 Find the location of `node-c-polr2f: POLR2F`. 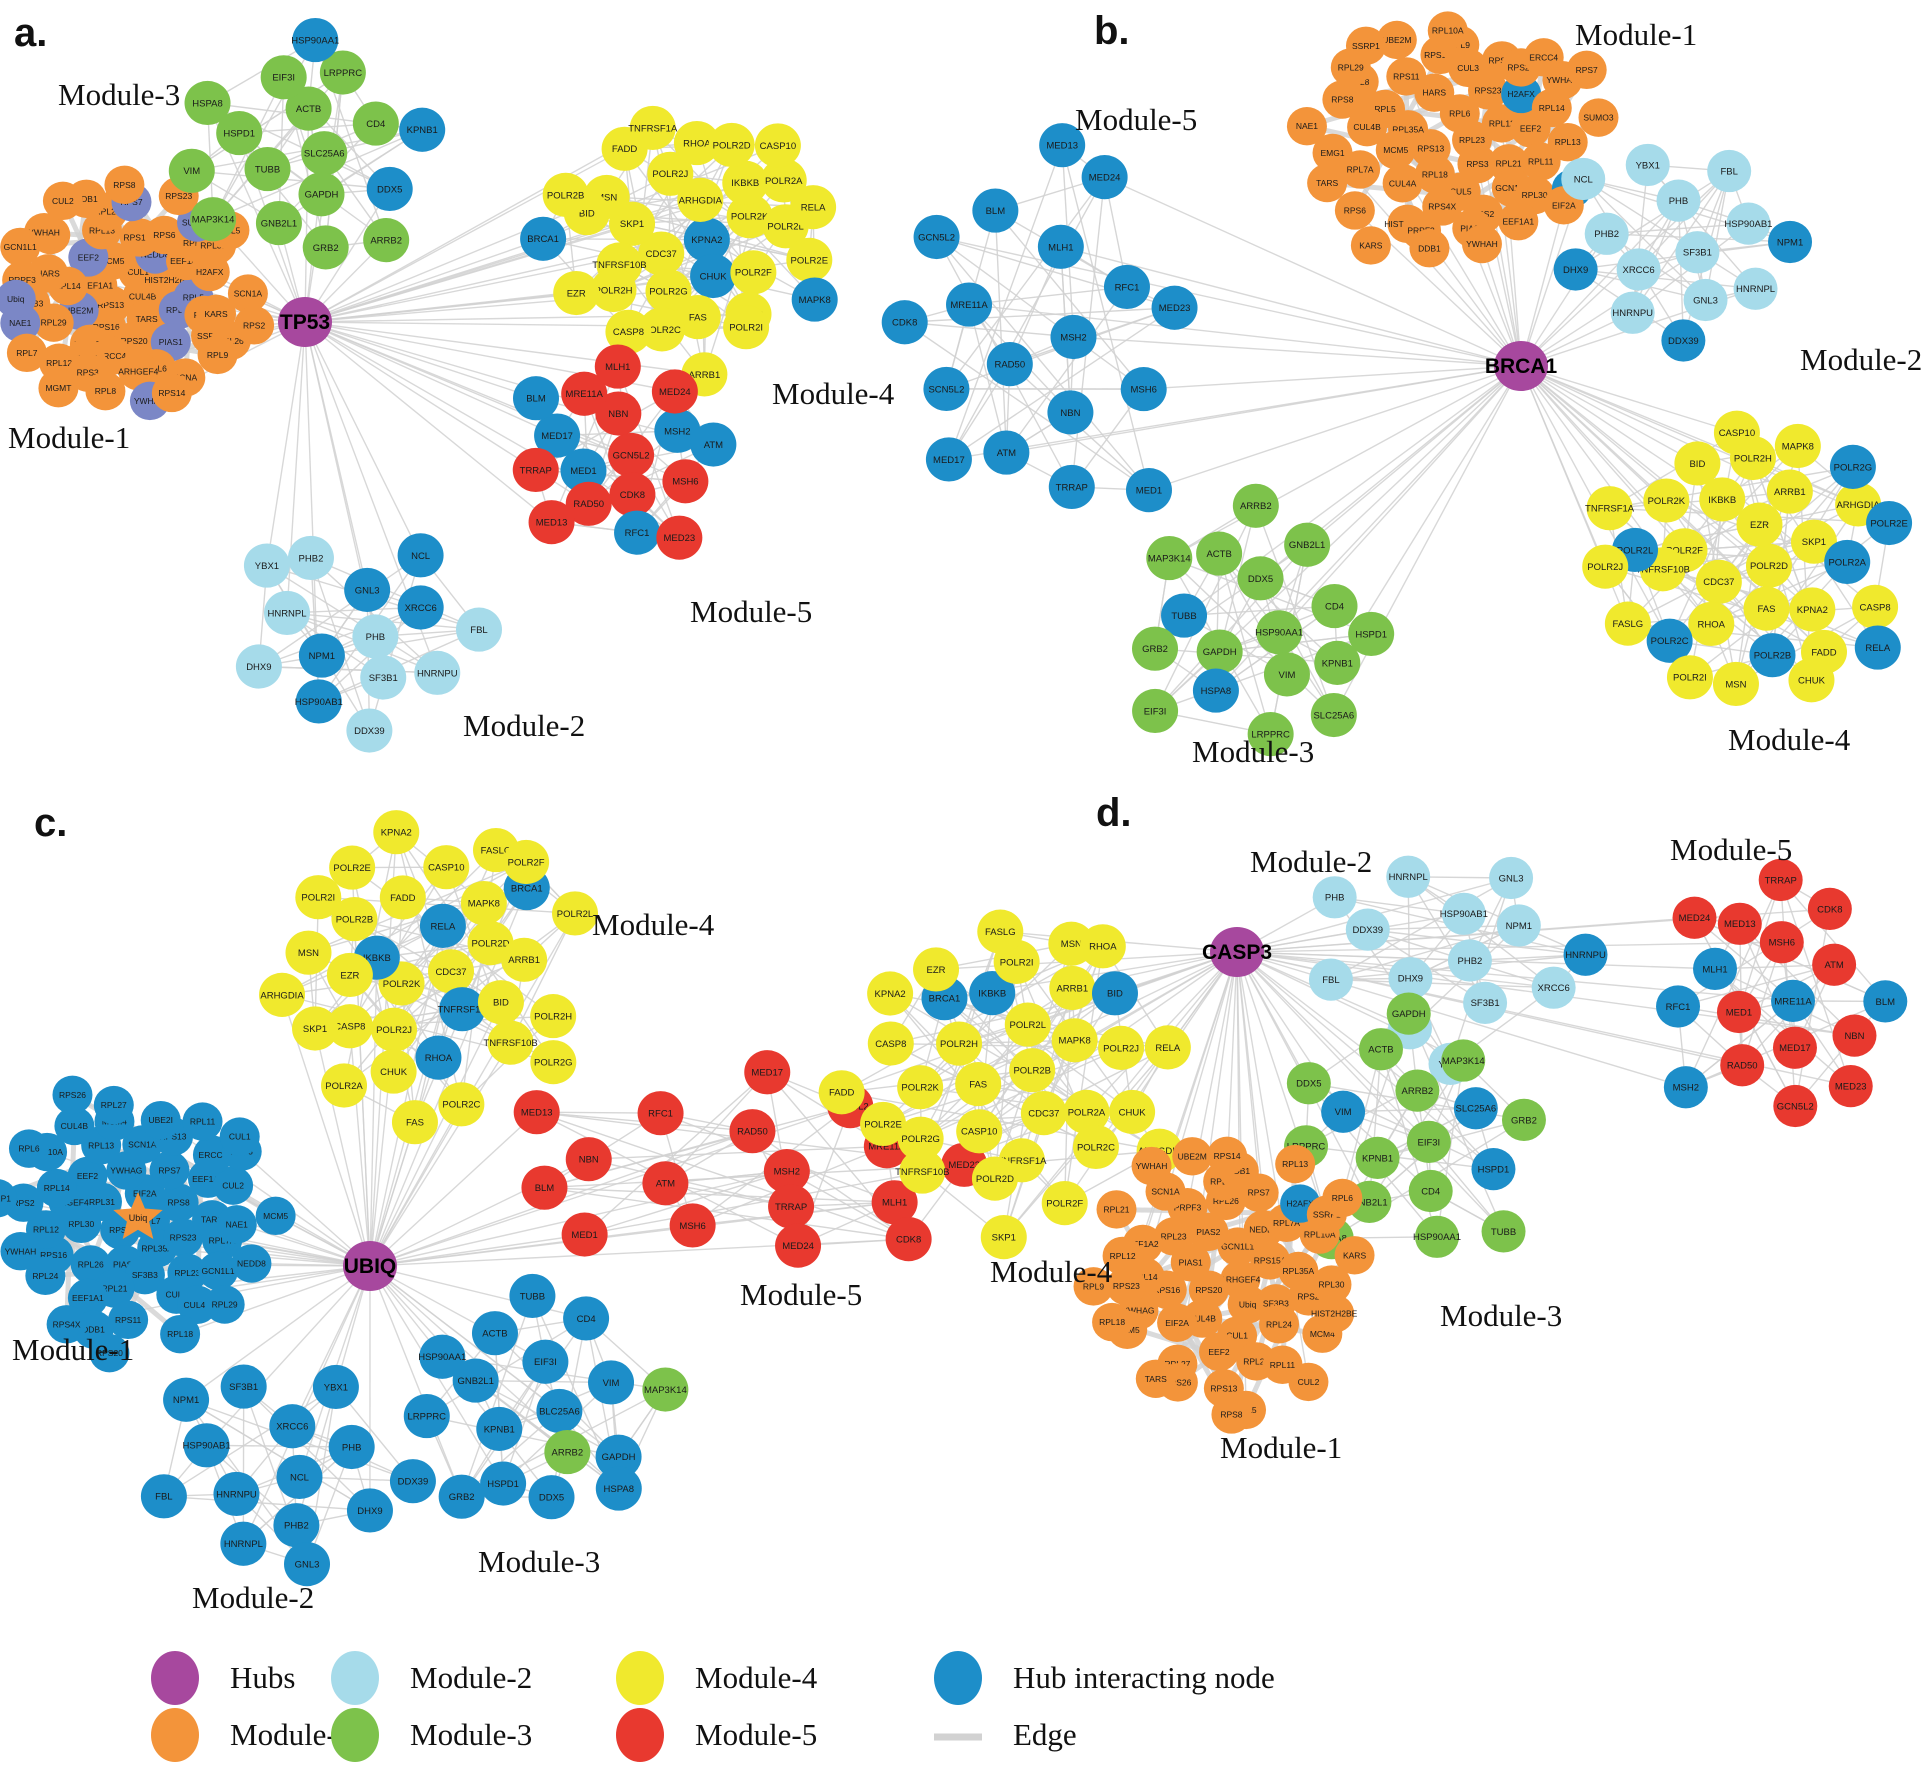

node-c-polr2f: POLR2F is located at coordinates (526, 862).